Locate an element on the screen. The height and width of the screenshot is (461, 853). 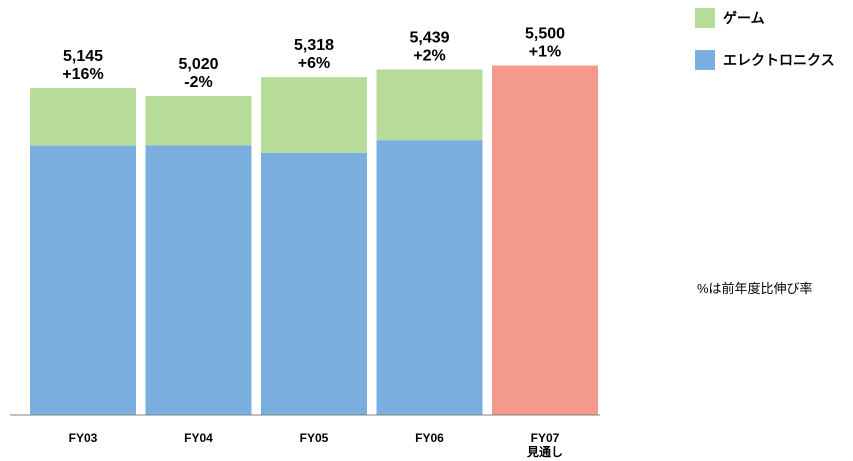
legend-swatch-game is located at coordinates (705, 18).